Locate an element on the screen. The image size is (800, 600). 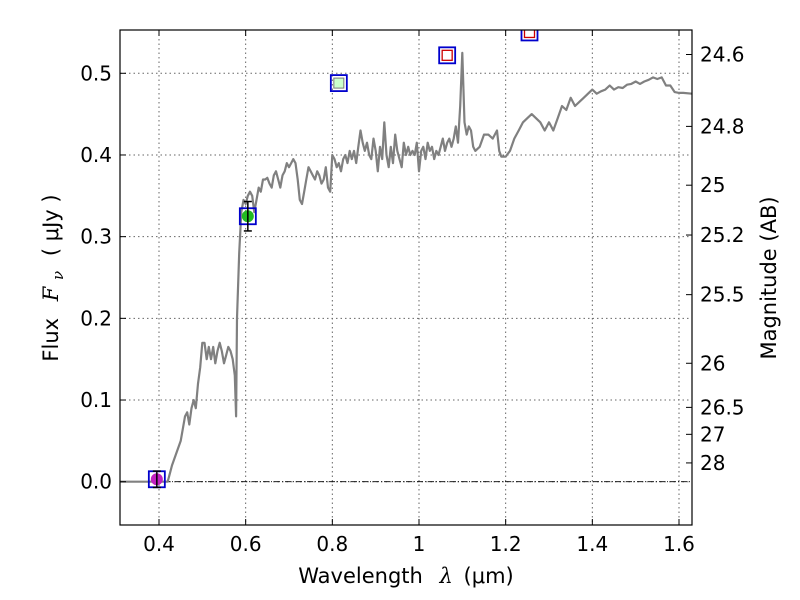
y-tick-label: 0.3 is located at coordinates (96, 237).